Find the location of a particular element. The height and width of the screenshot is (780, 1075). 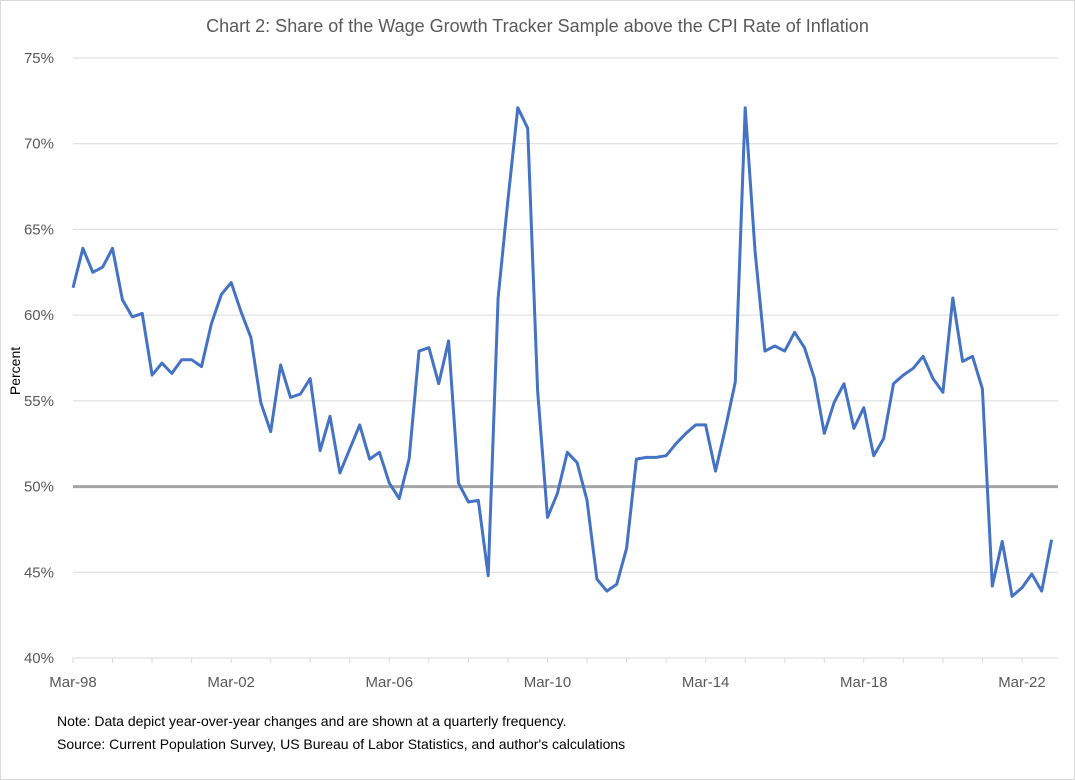

y-tick-label: 70% is located at coordinates (39, 144).